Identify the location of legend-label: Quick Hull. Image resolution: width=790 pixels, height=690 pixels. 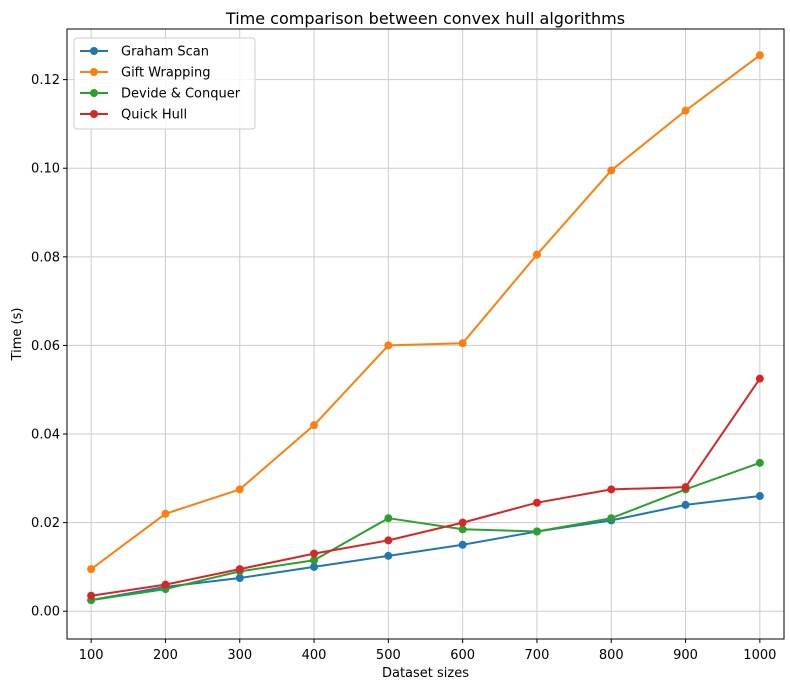
(154, 115).